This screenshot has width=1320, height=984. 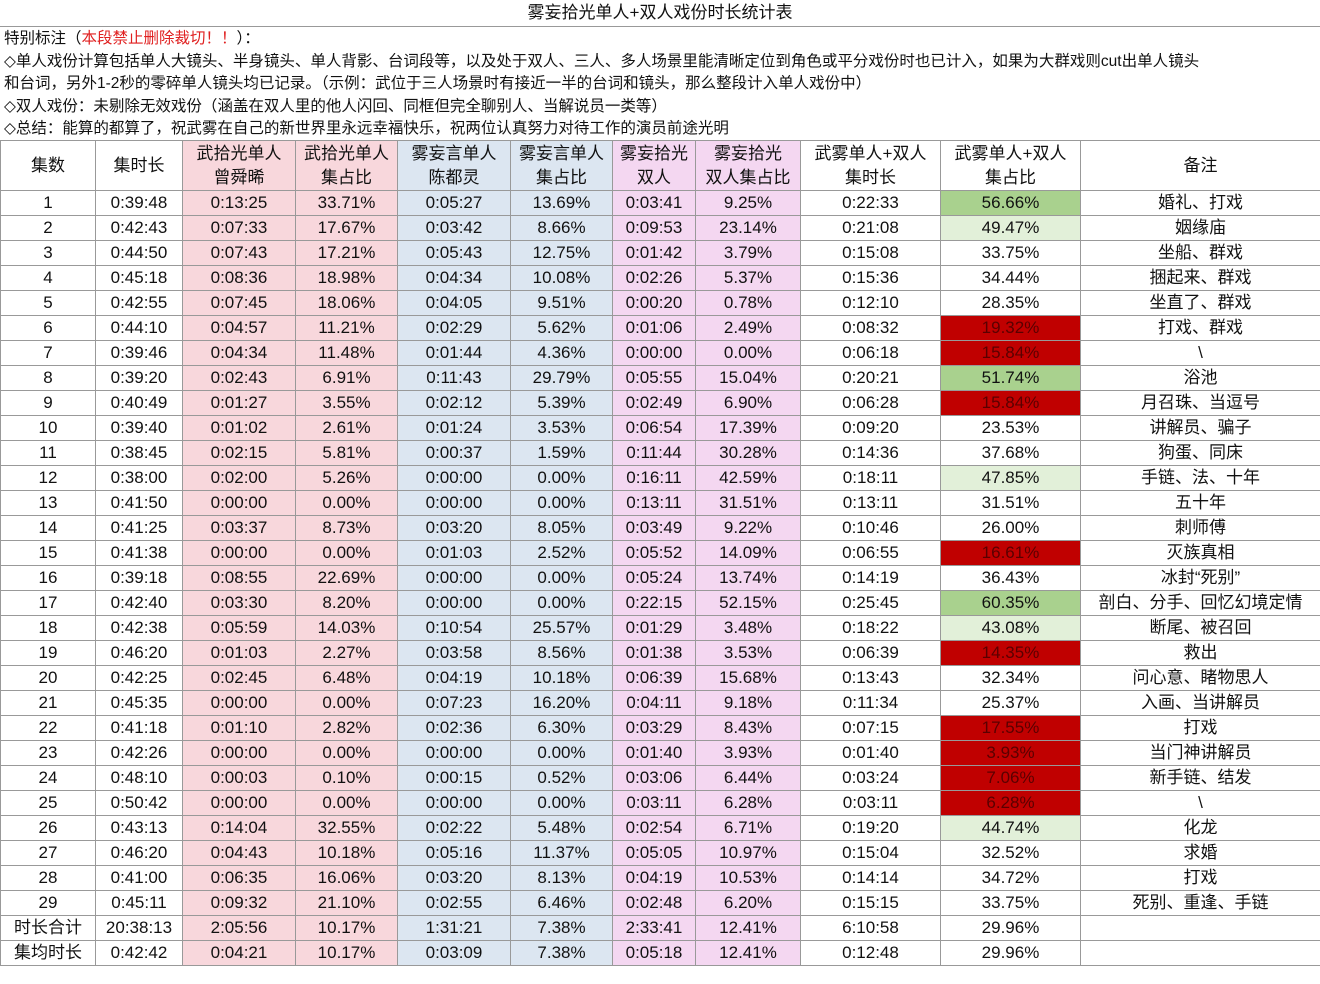 What do you see at coordinates (748, 378) in the screenshot?
I see `table-cell: 15.04%` at bounding box center [748, 378].